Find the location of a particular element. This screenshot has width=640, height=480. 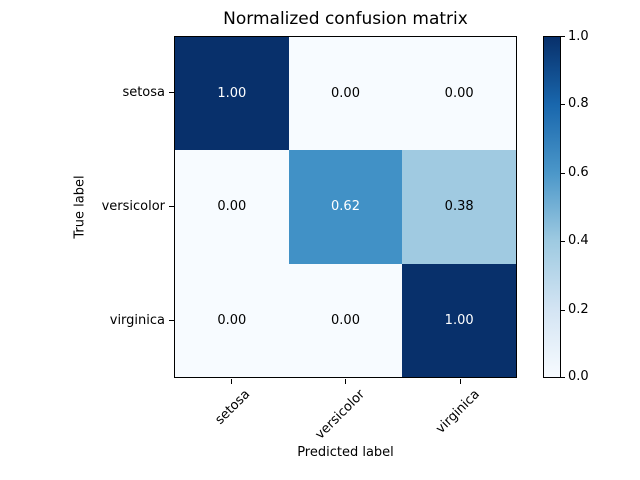

colorbar-tick-label: 1.0 is located at coordinates (578, 36).